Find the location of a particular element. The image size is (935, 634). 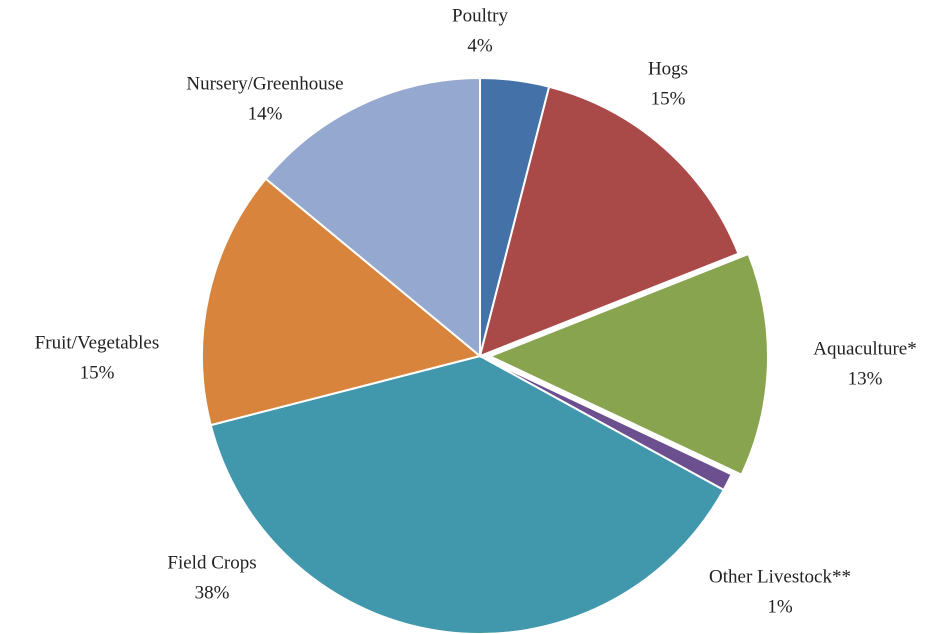

slice-label: Other Livestock** is located at coordinates (780, 576).